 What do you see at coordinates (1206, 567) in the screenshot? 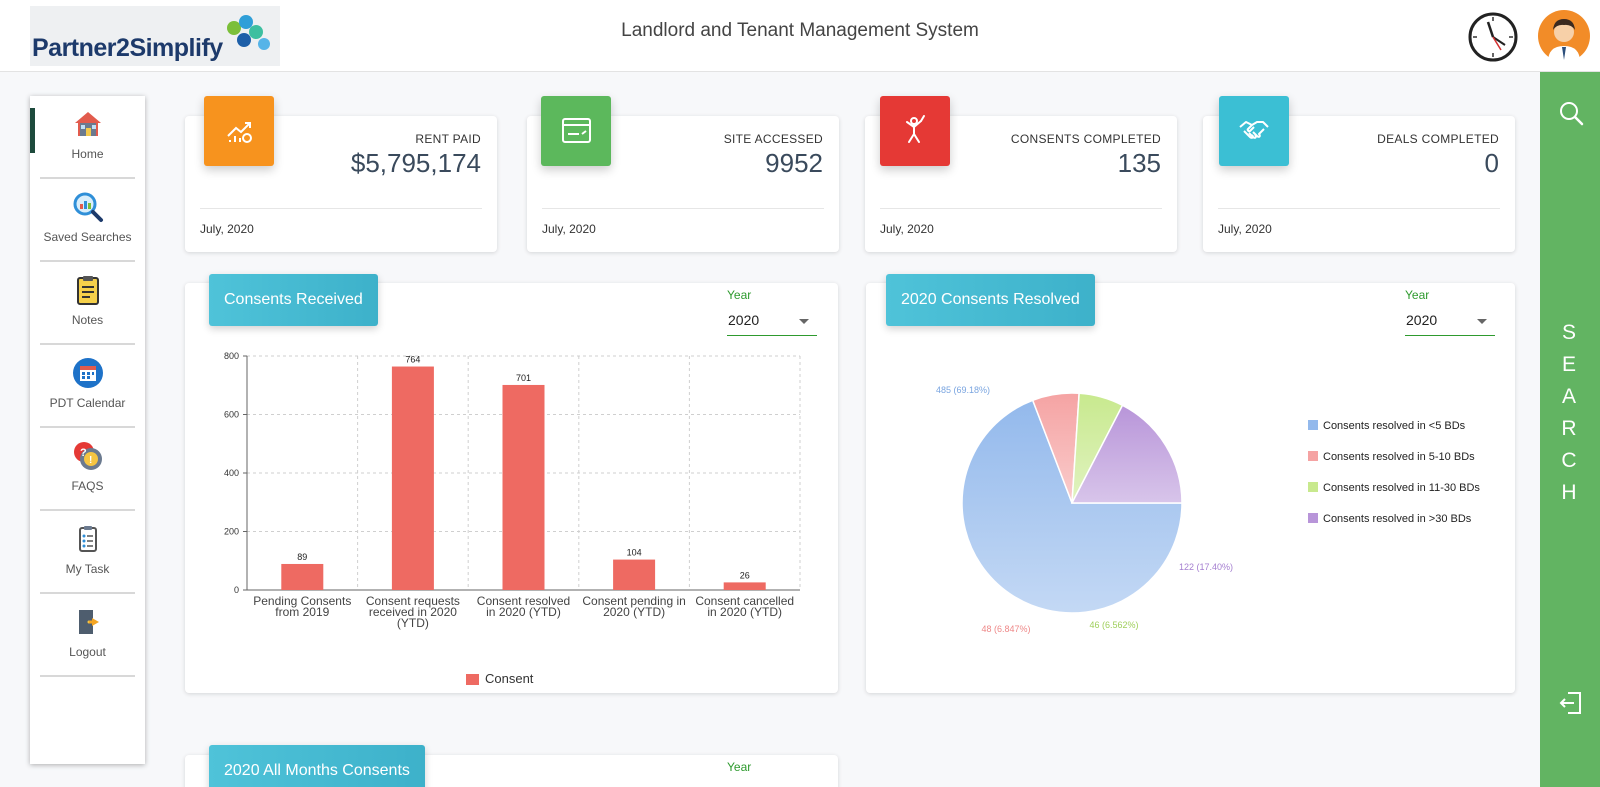
I see `pie-slice-label: 122 (17.40%)` at bounding box center [1206, 567].